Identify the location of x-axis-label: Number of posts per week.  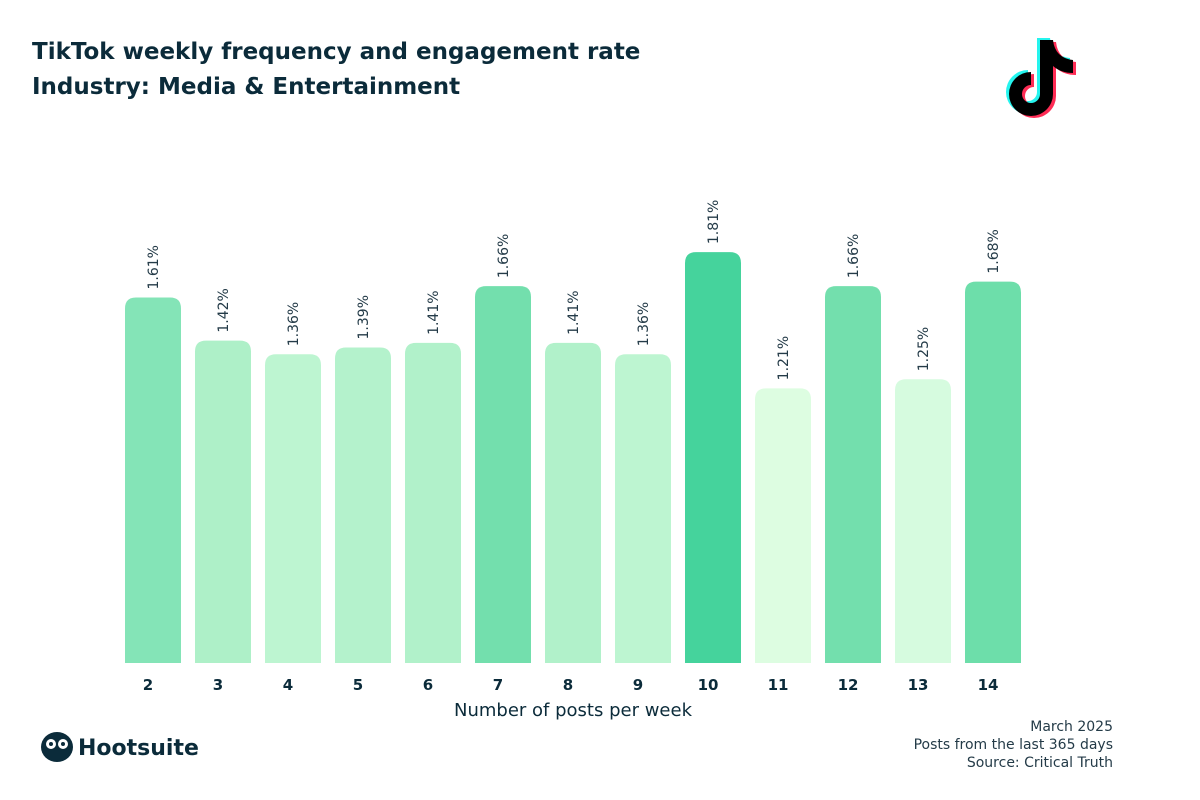
(573, 710).